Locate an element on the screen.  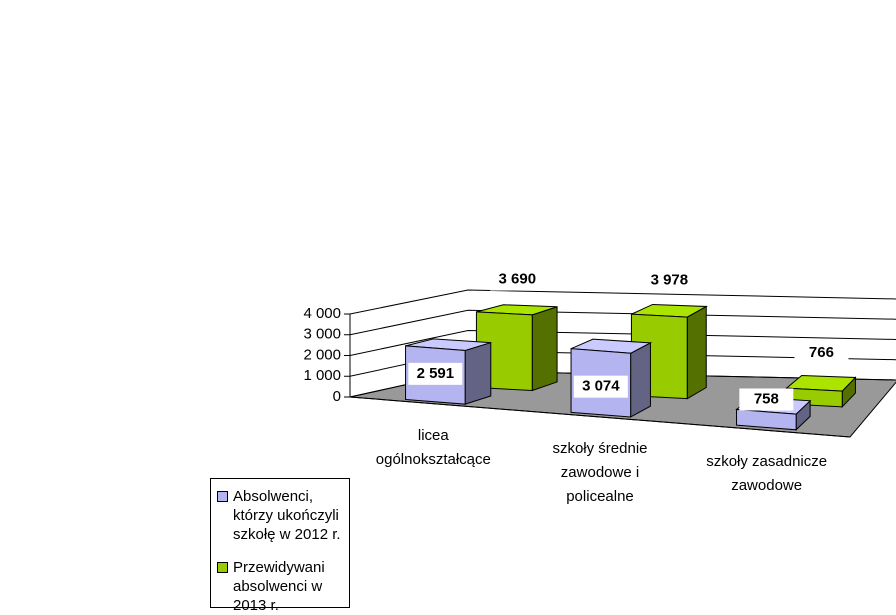
x-tick-label: szkoły zasadnicze zawodowe is located at coordinates (767, 474).